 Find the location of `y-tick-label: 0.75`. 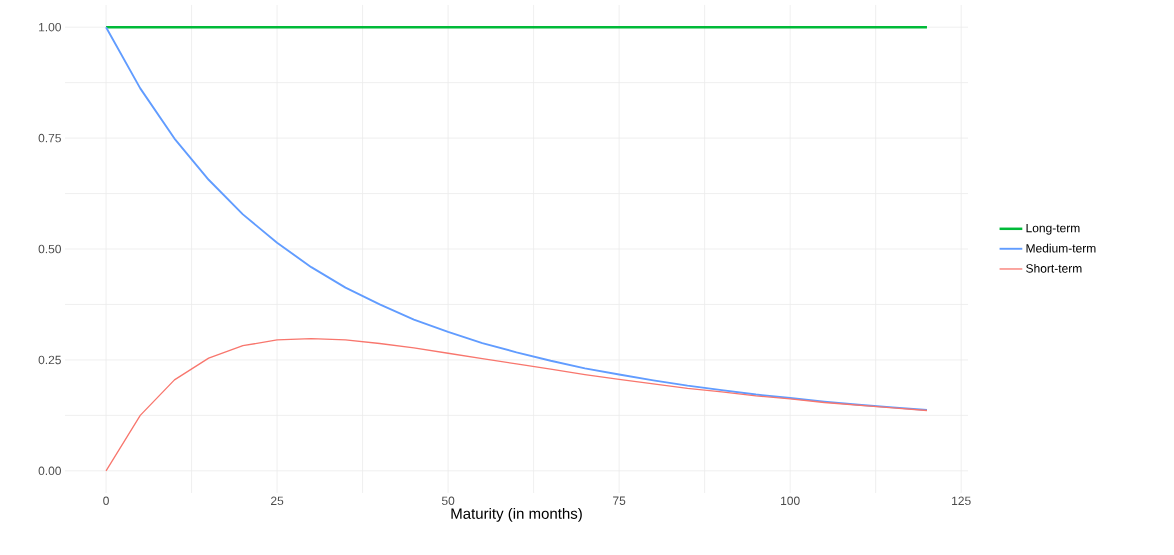

y-tick-label: 0.75 is located at coordinates (49, 138).